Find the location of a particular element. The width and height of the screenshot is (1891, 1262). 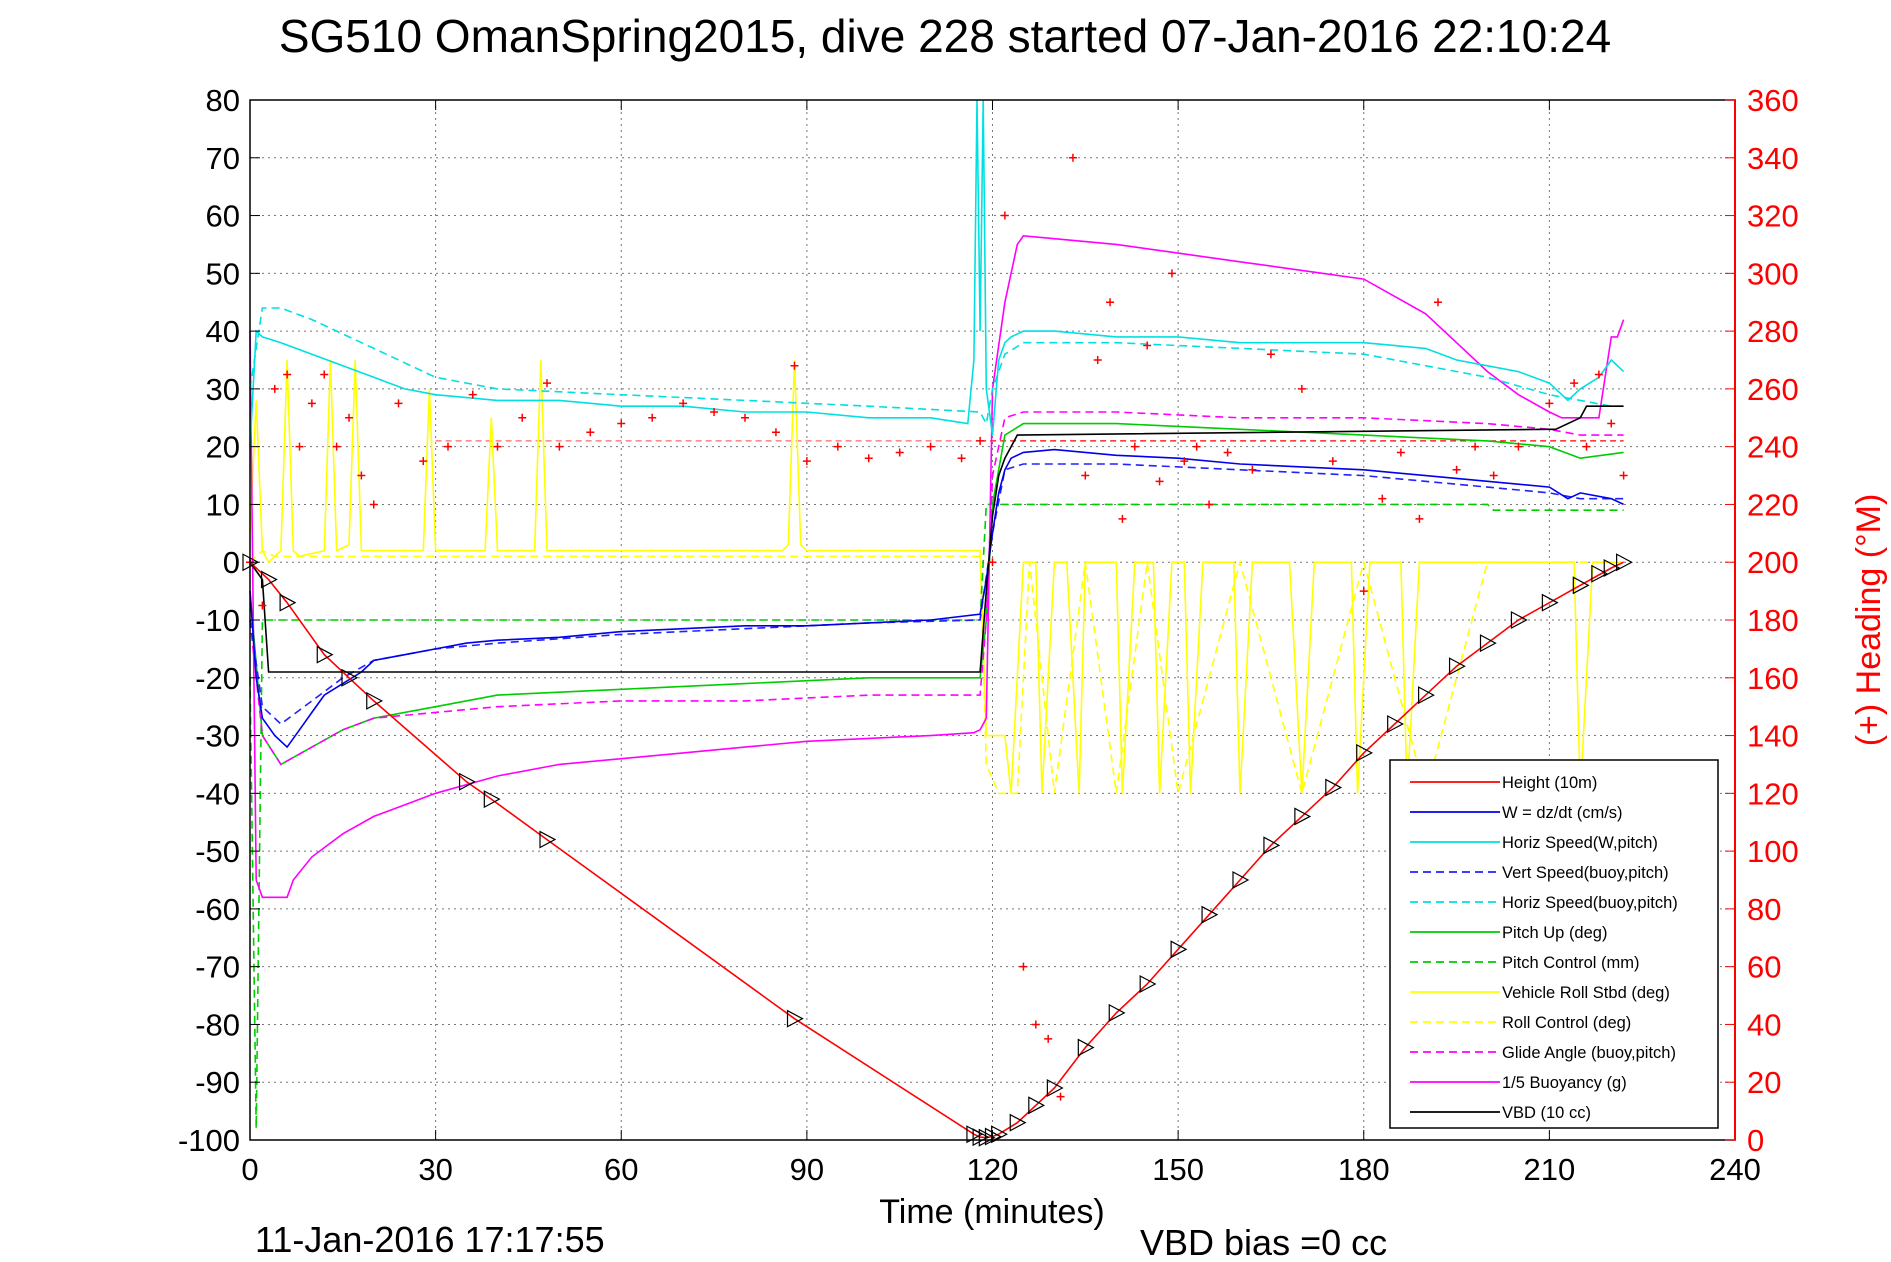

legend-label-pitch_ctrl: Pitch Control (mm) is located at coordinates (1571, 963).